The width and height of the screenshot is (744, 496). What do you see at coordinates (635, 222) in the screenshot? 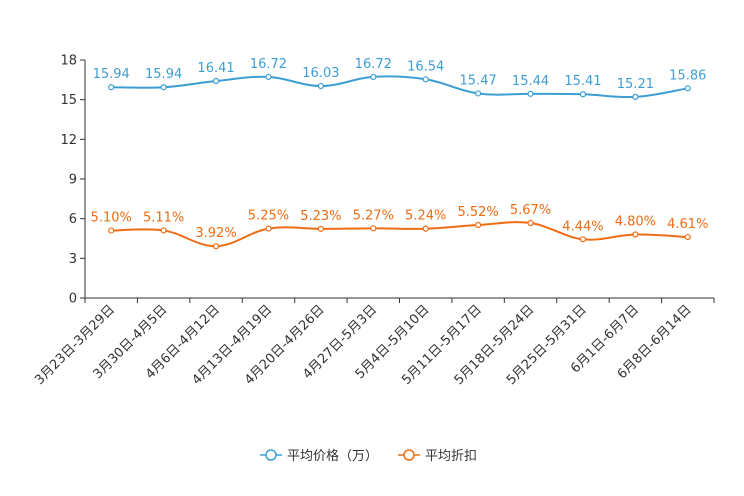
I see `data-label: 4.80%` at bounding box center [635, 222].